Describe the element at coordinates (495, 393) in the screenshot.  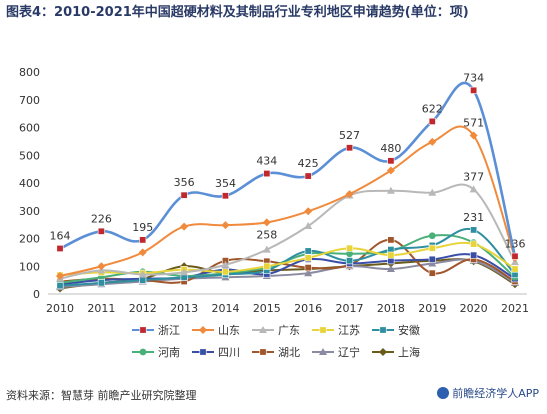
I see `brand-name: 前瞻经济学人APP` at that location.